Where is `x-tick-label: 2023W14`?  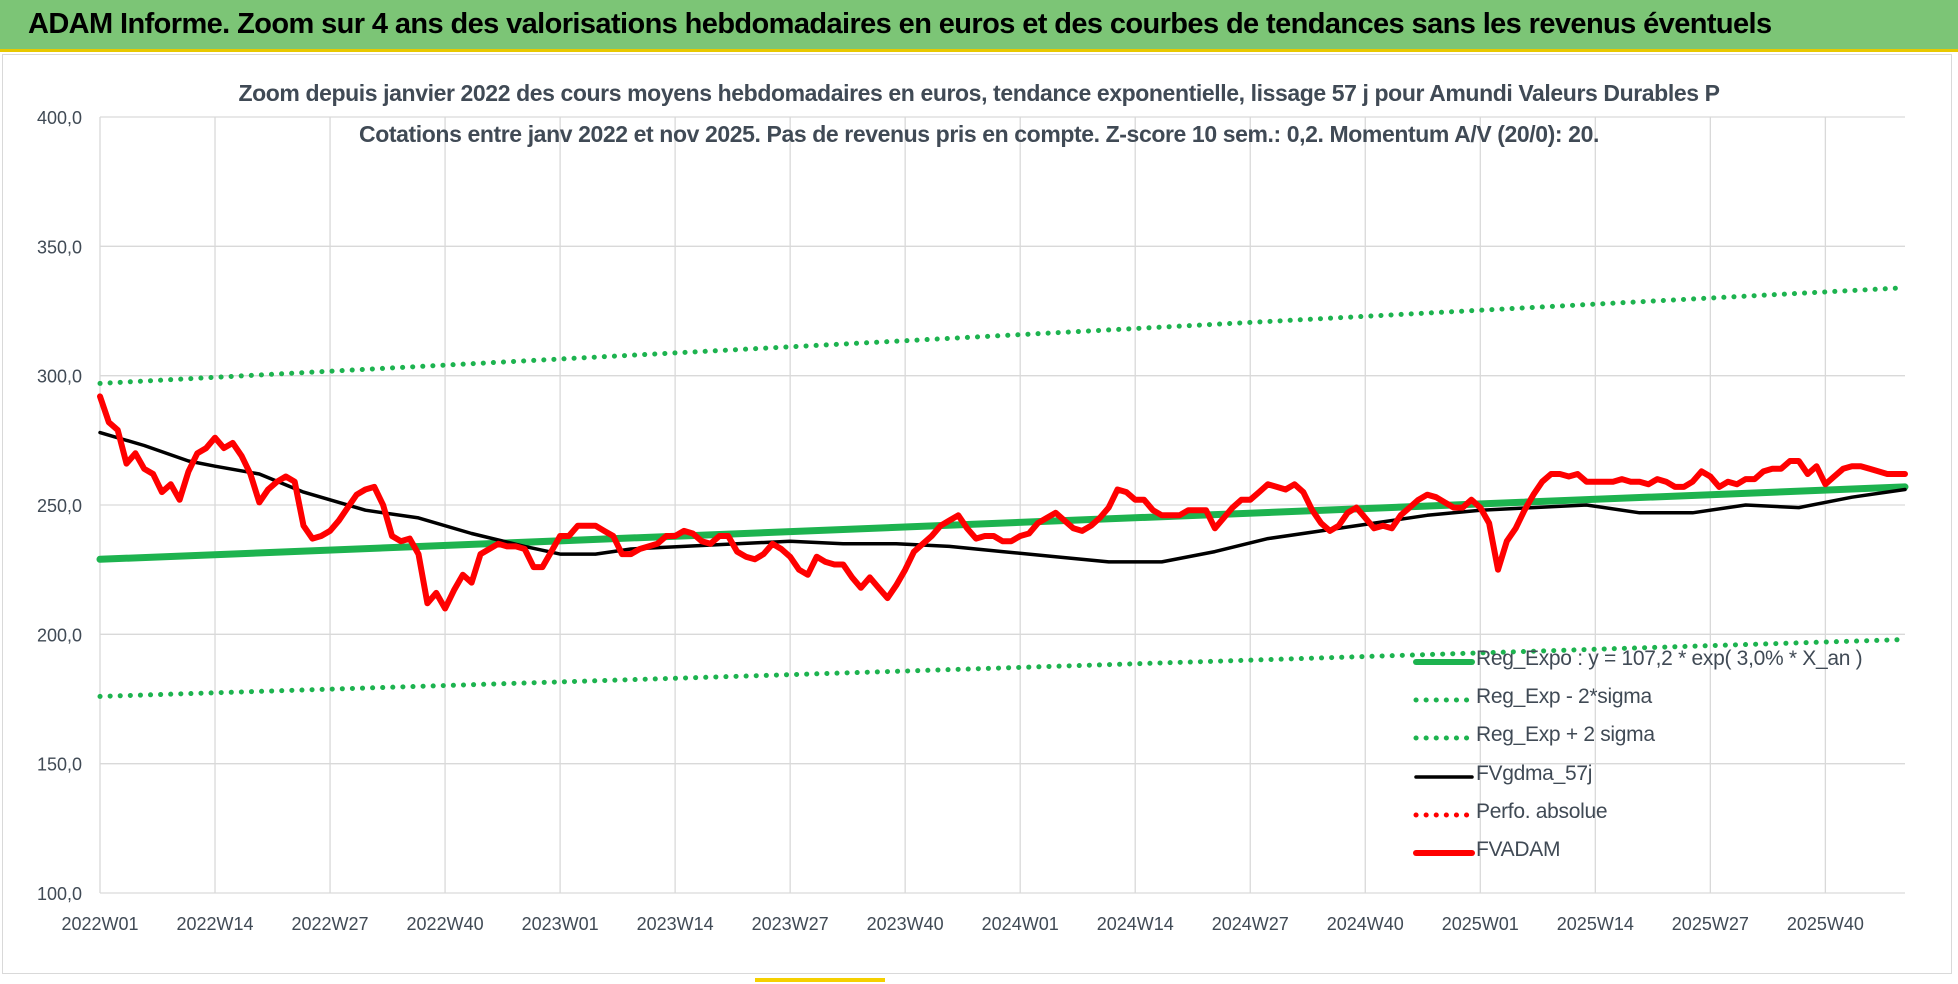 x-tick-label: 2023W14 is located at coordinates (675, 924).